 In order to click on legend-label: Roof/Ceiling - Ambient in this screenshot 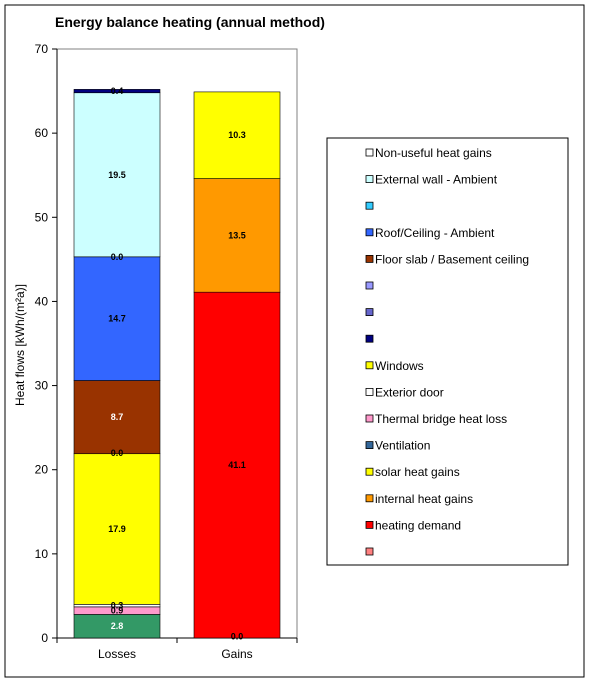, I will do `click(435, 233)`.